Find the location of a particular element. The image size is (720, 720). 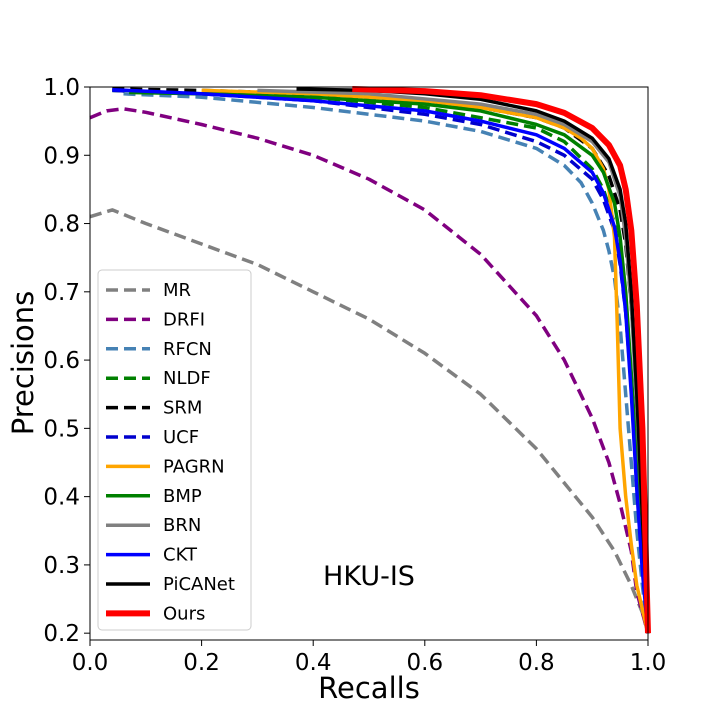

legend-label-bmp: BMP is located at coordinates (182, 496).